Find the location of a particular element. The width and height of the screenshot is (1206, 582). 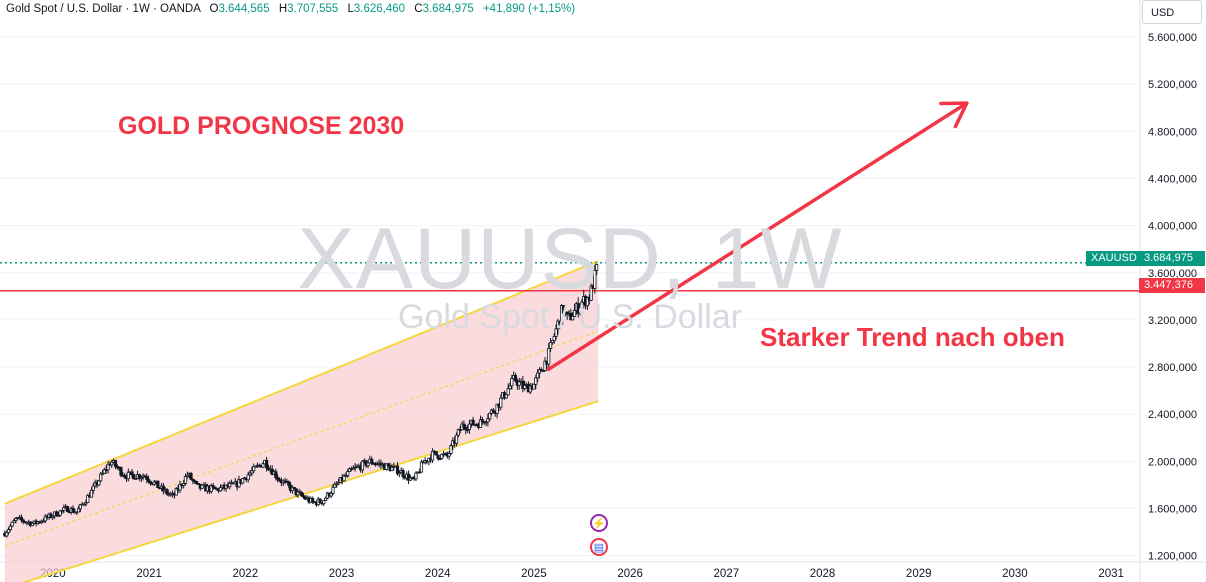

time-axis-tick-label: 2022 is located at coordinates (246, 574).